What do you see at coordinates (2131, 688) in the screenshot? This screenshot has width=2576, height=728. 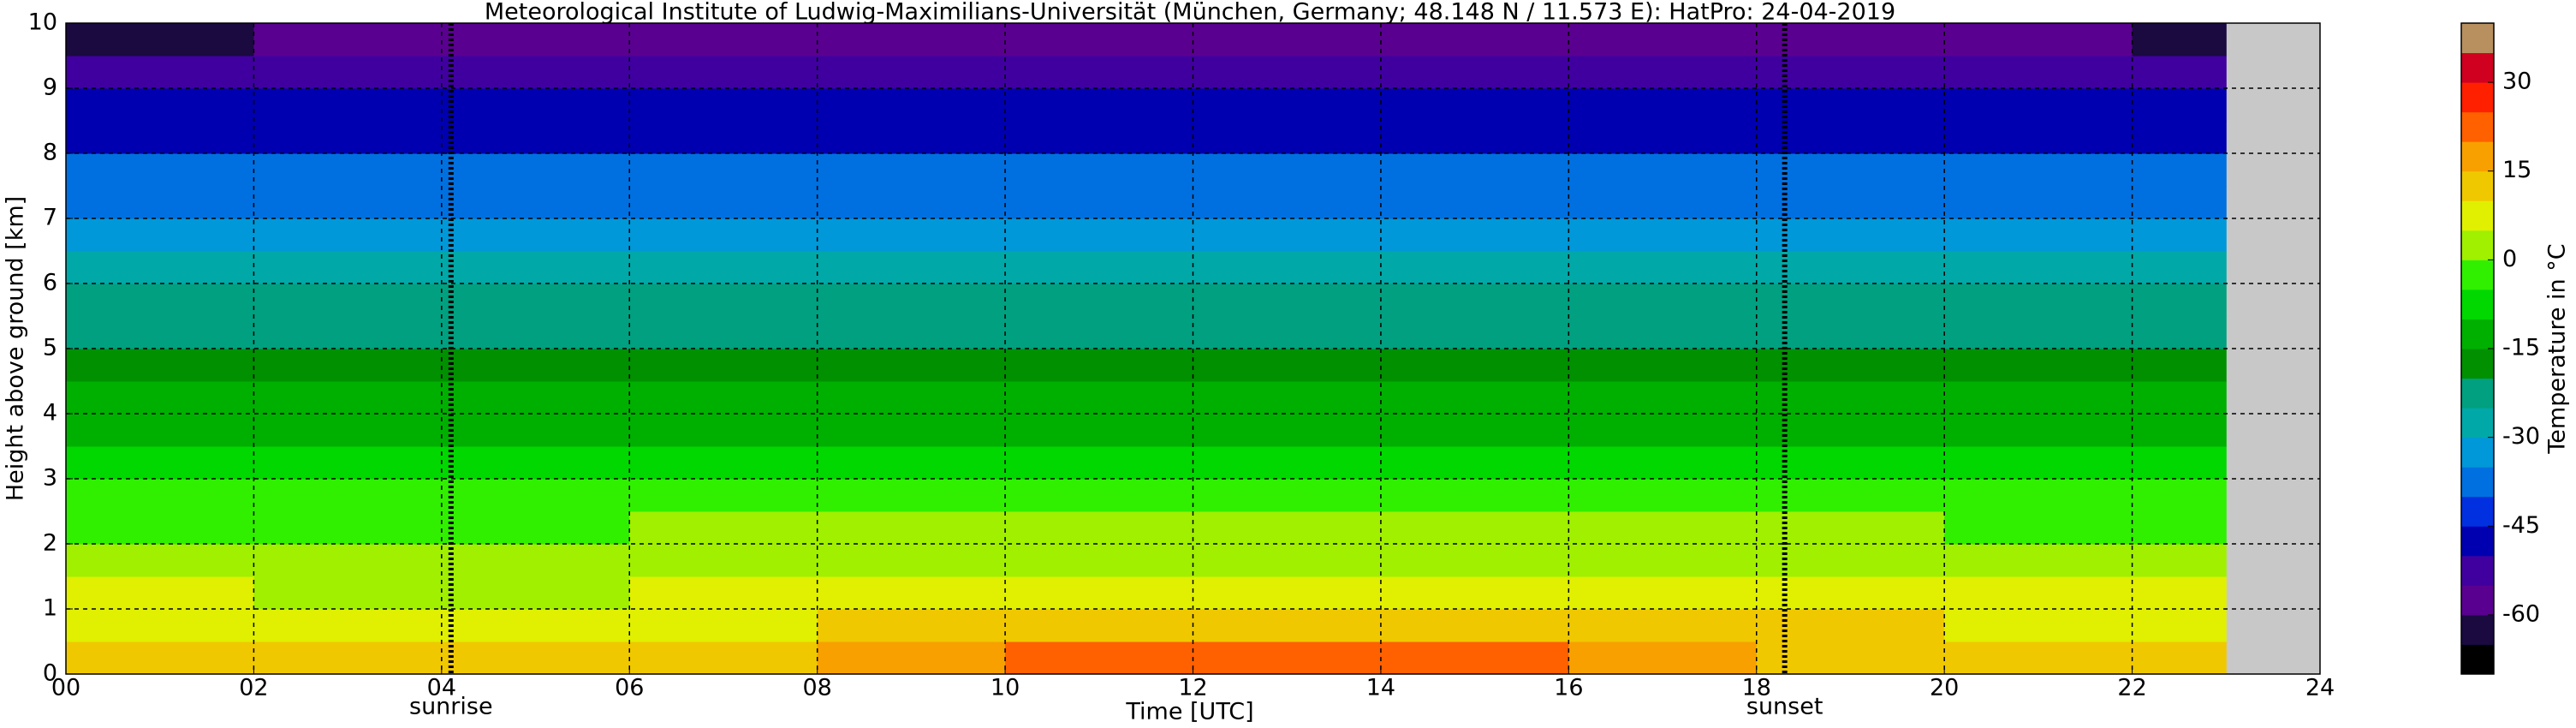 I see `x-tick-label: 22` at bounding box center [2131, 688].